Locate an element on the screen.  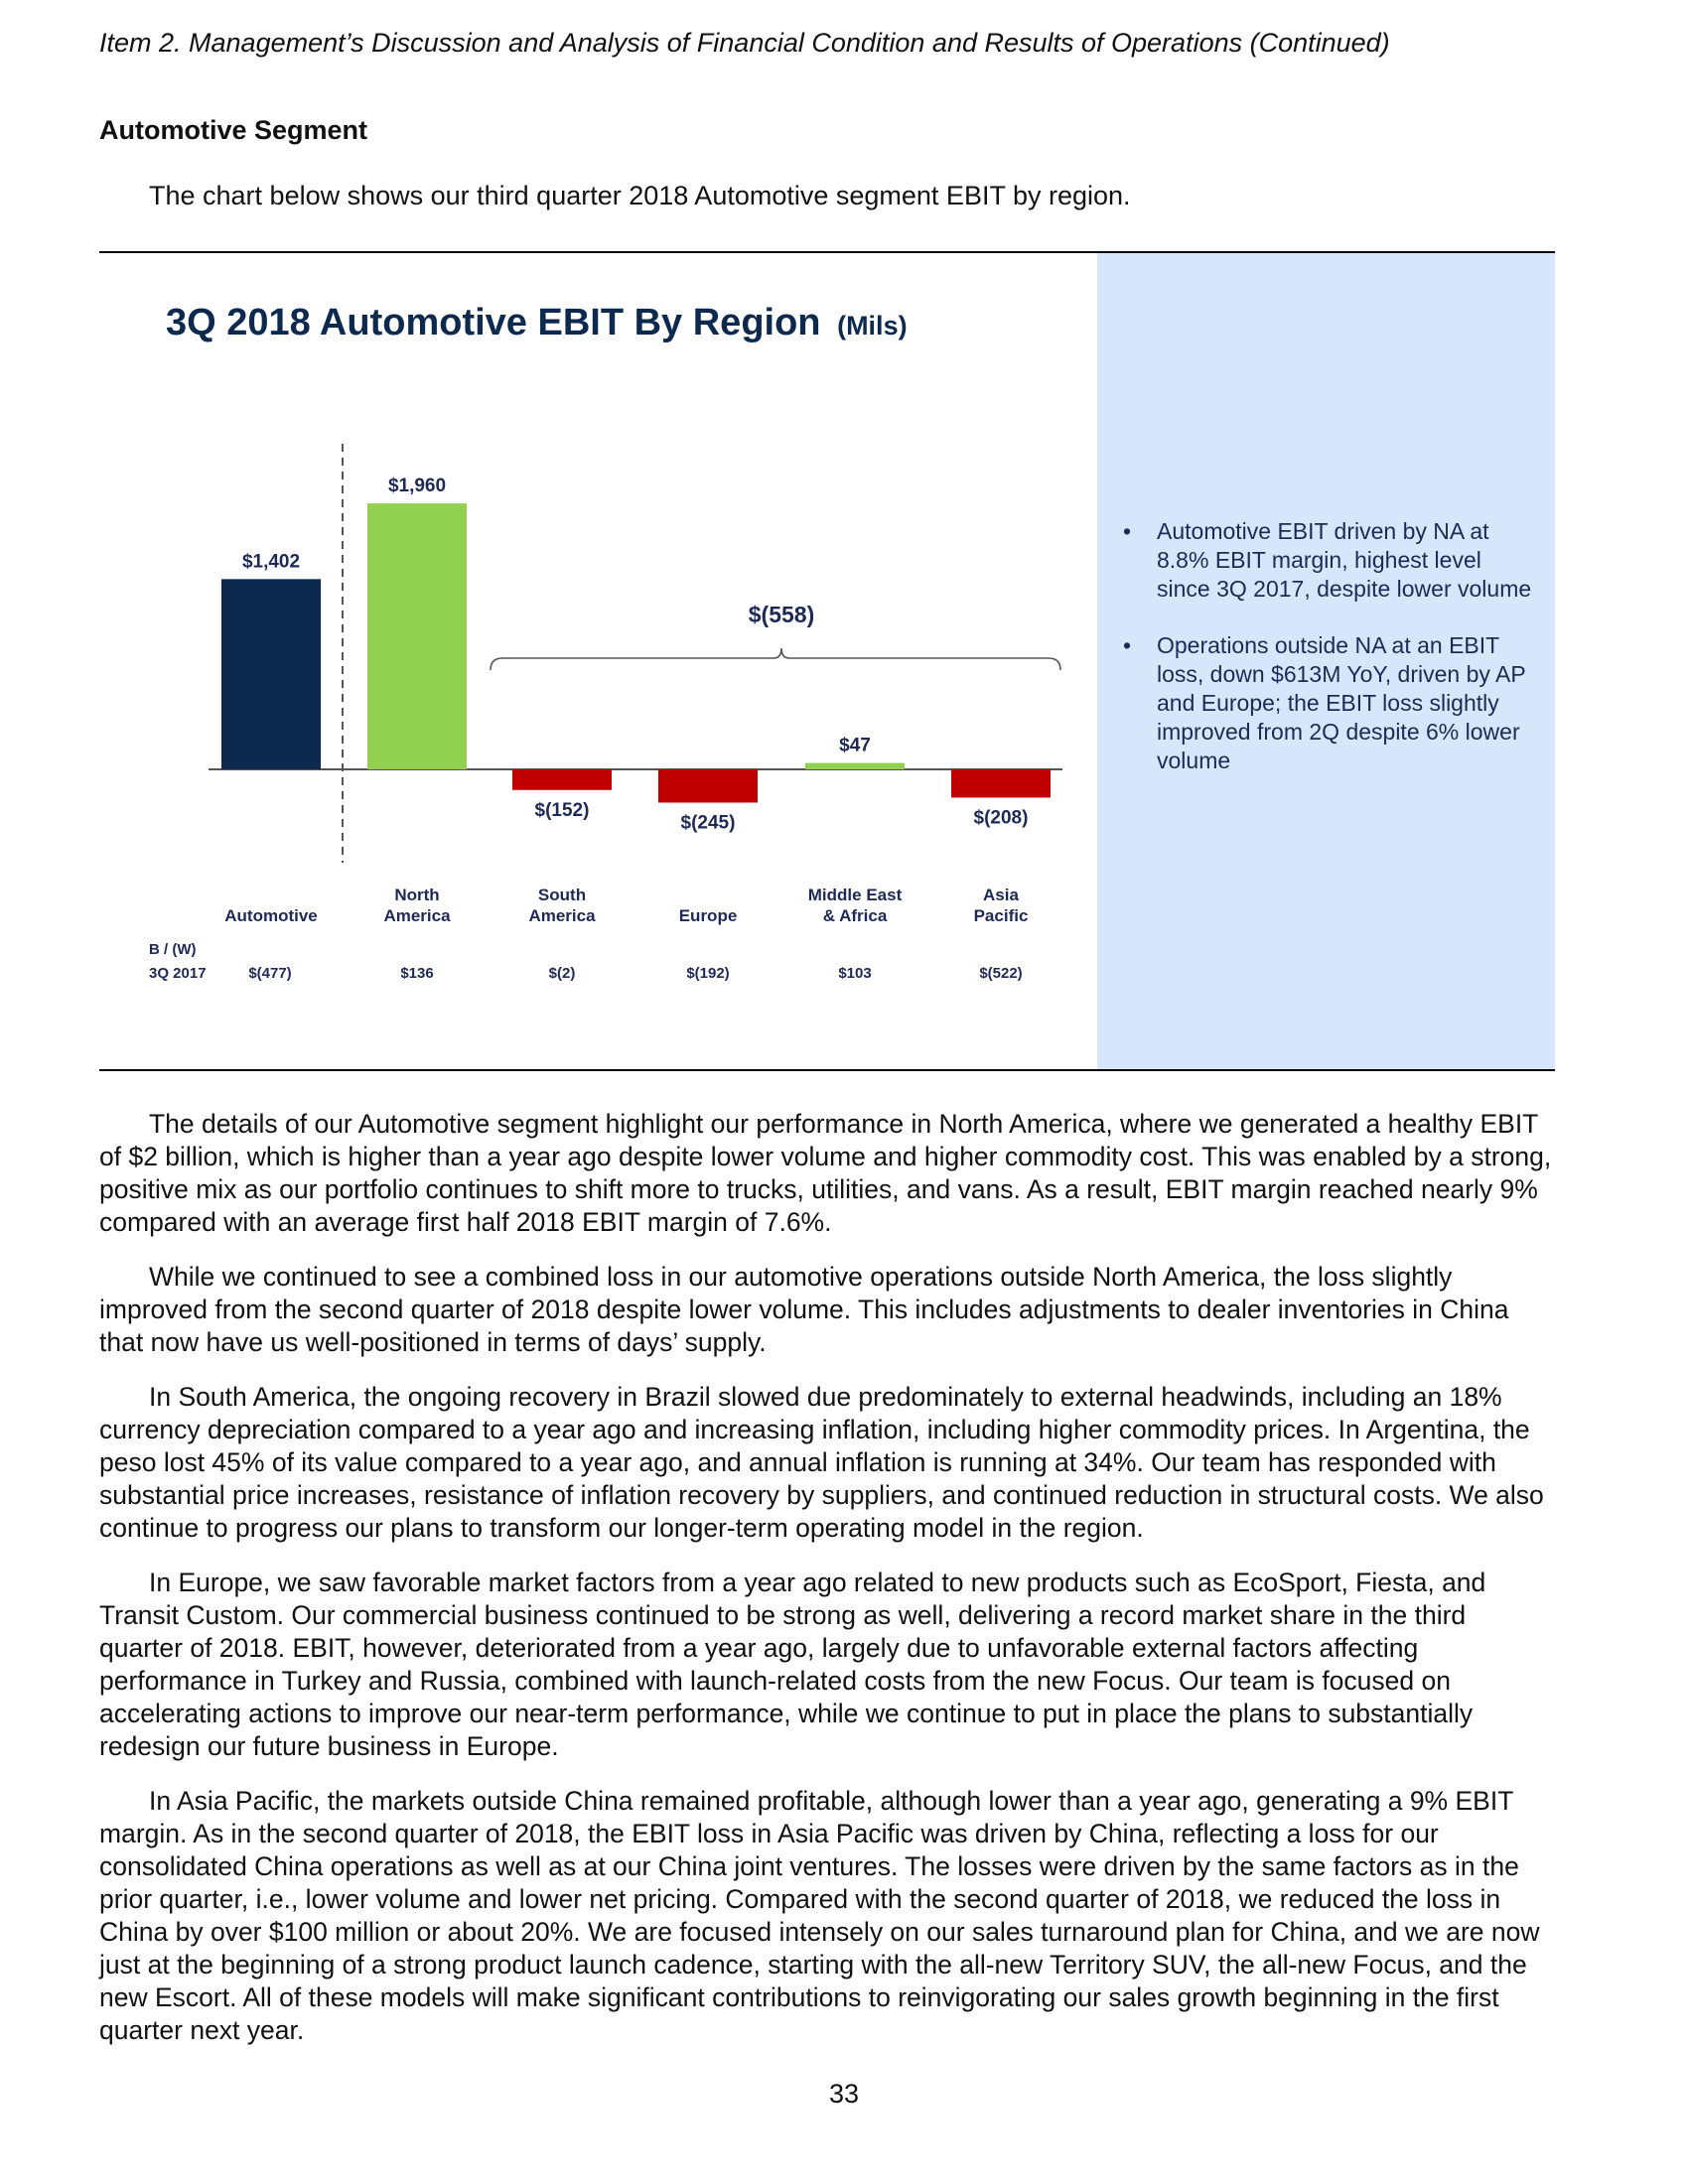
value-label: $47 is located at coordinates (855, 746).